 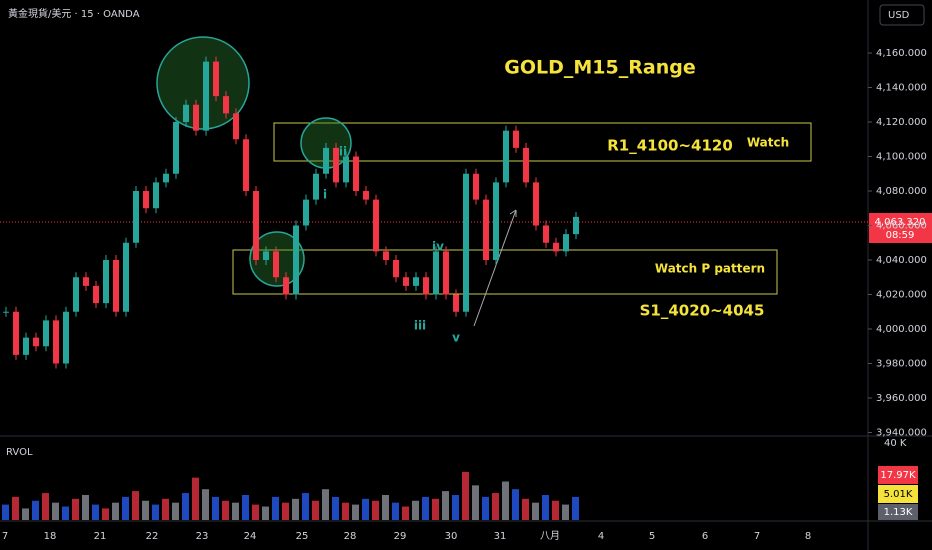 I want to click on price-tick-label: 3,960.000, so click(x=901, y=398).